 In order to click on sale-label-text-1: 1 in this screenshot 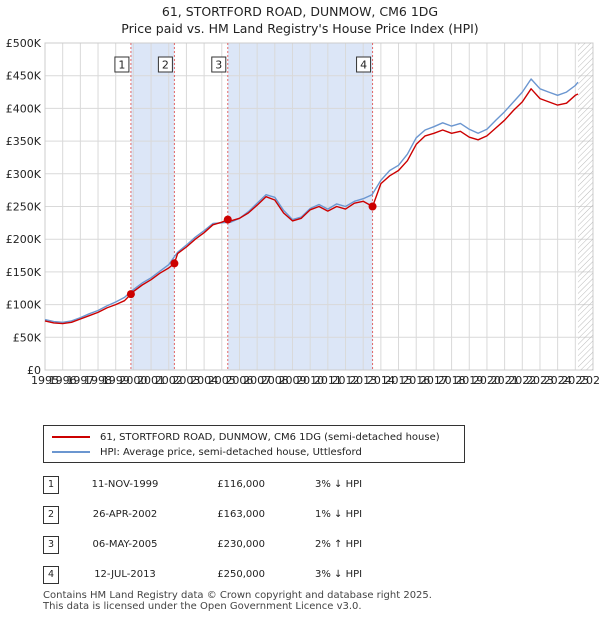, I will do `click(121, 65)`.